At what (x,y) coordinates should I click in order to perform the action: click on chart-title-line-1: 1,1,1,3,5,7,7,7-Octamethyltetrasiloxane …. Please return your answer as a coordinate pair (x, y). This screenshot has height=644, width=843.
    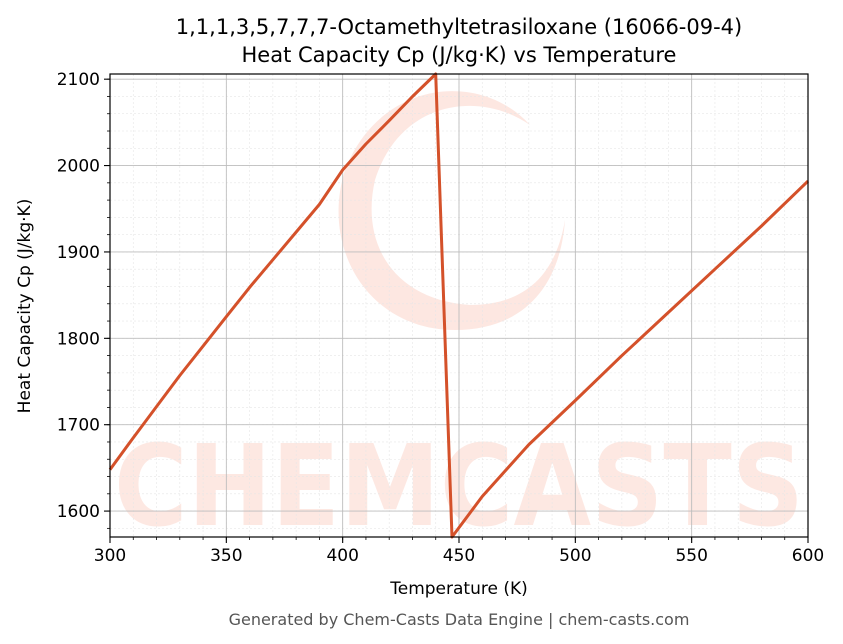
    Looking at the image, I should click on (459, 27).